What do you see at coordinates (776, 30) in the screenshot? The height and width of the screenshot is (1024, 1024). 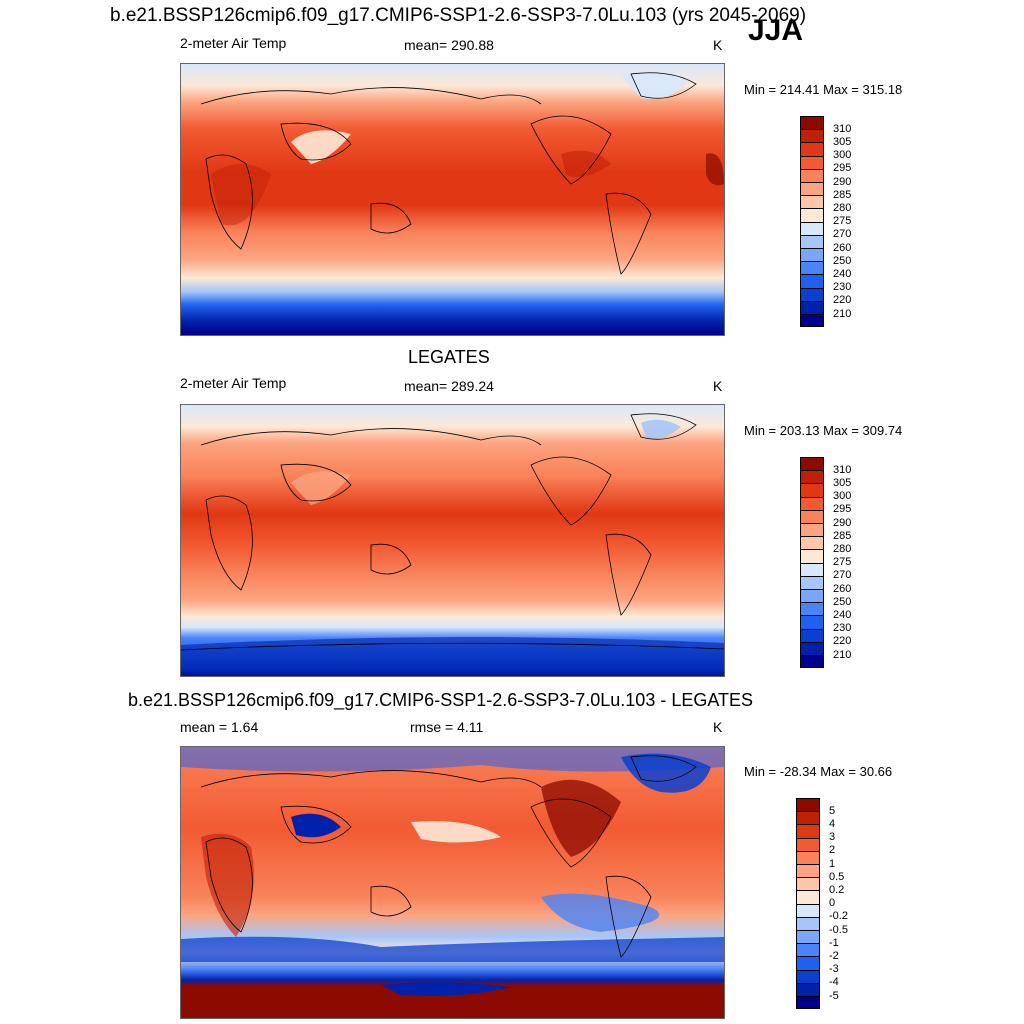 I see `season-label: JJA` at bounding box center [776, 30].